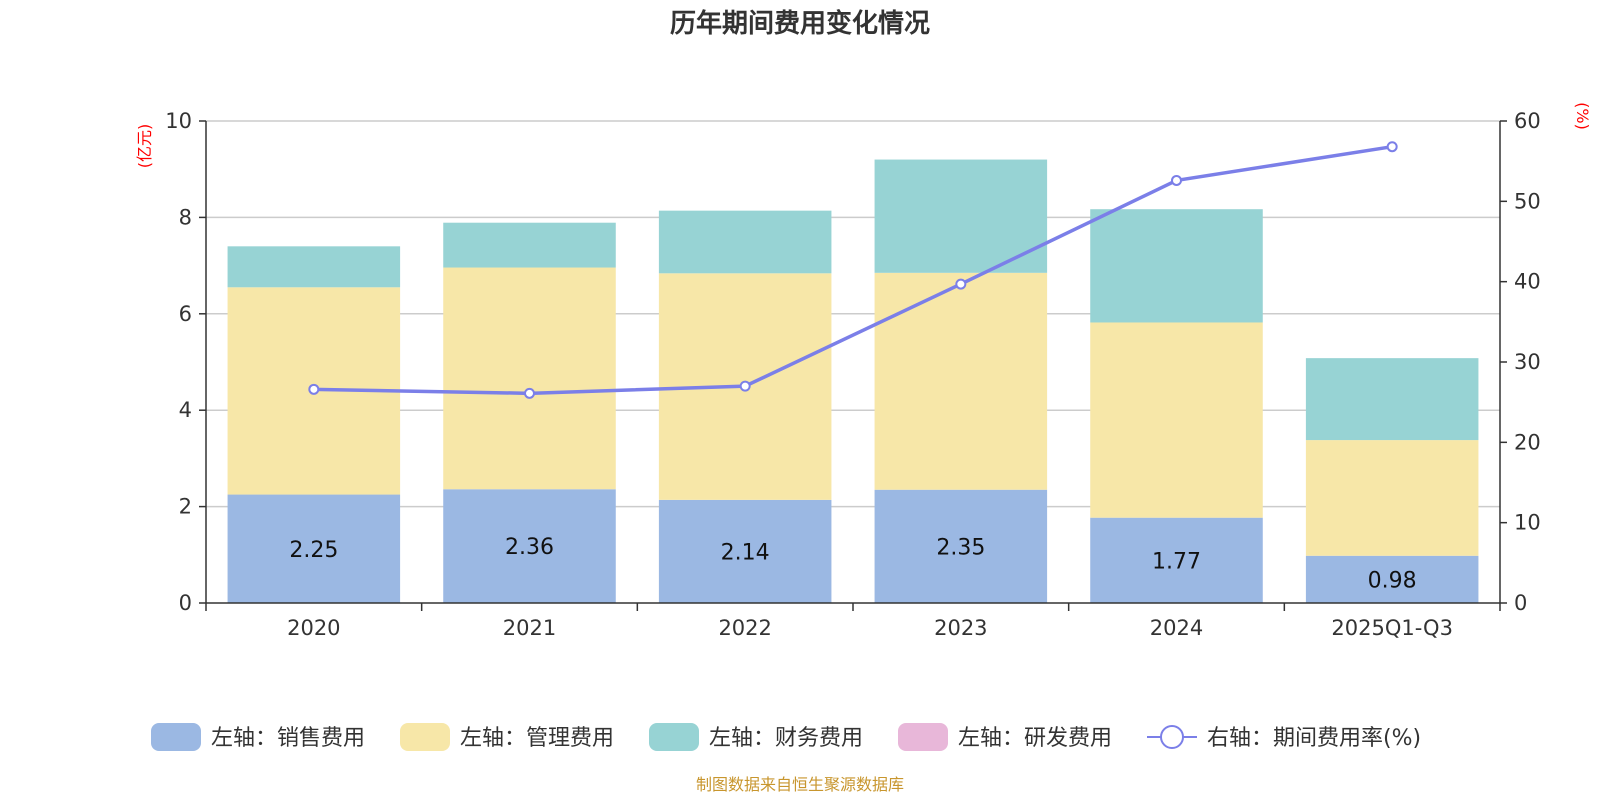 This screenshot has height=800, width=1600. I want to click on legend-label: 左轴：财务费用, so click(786, 738).